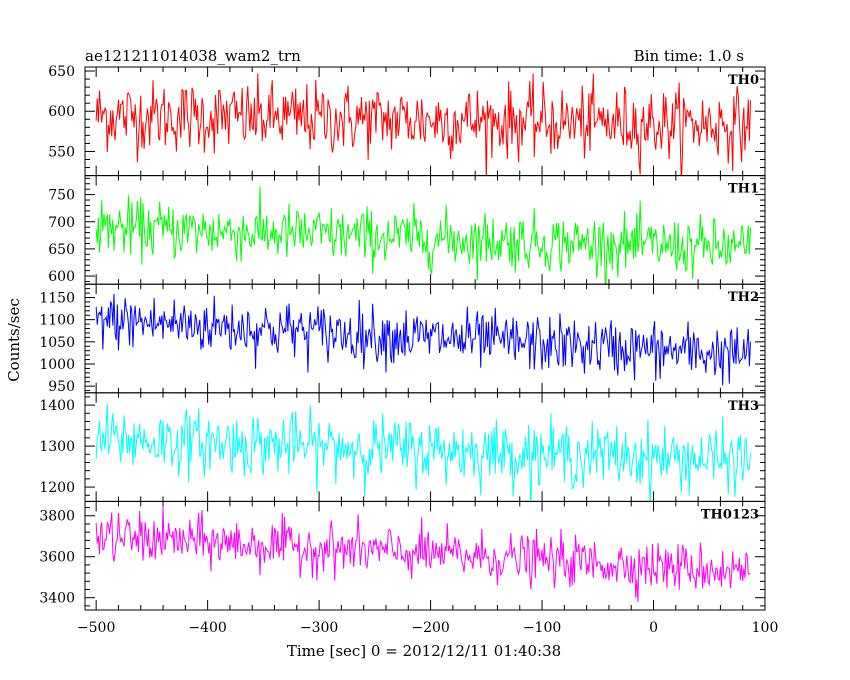  I want to click on panel-th1: 600 650 700 750 TH1, so click(407, 230).